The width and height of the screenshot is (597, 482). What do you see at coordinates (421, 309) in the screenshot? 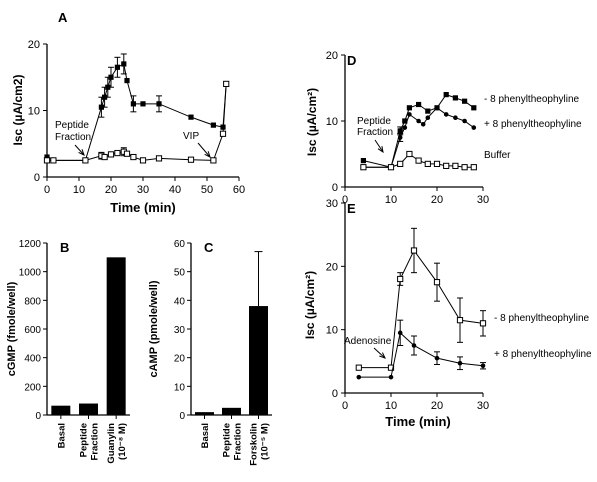
I see `series-line` at bounding box center [421, 309].